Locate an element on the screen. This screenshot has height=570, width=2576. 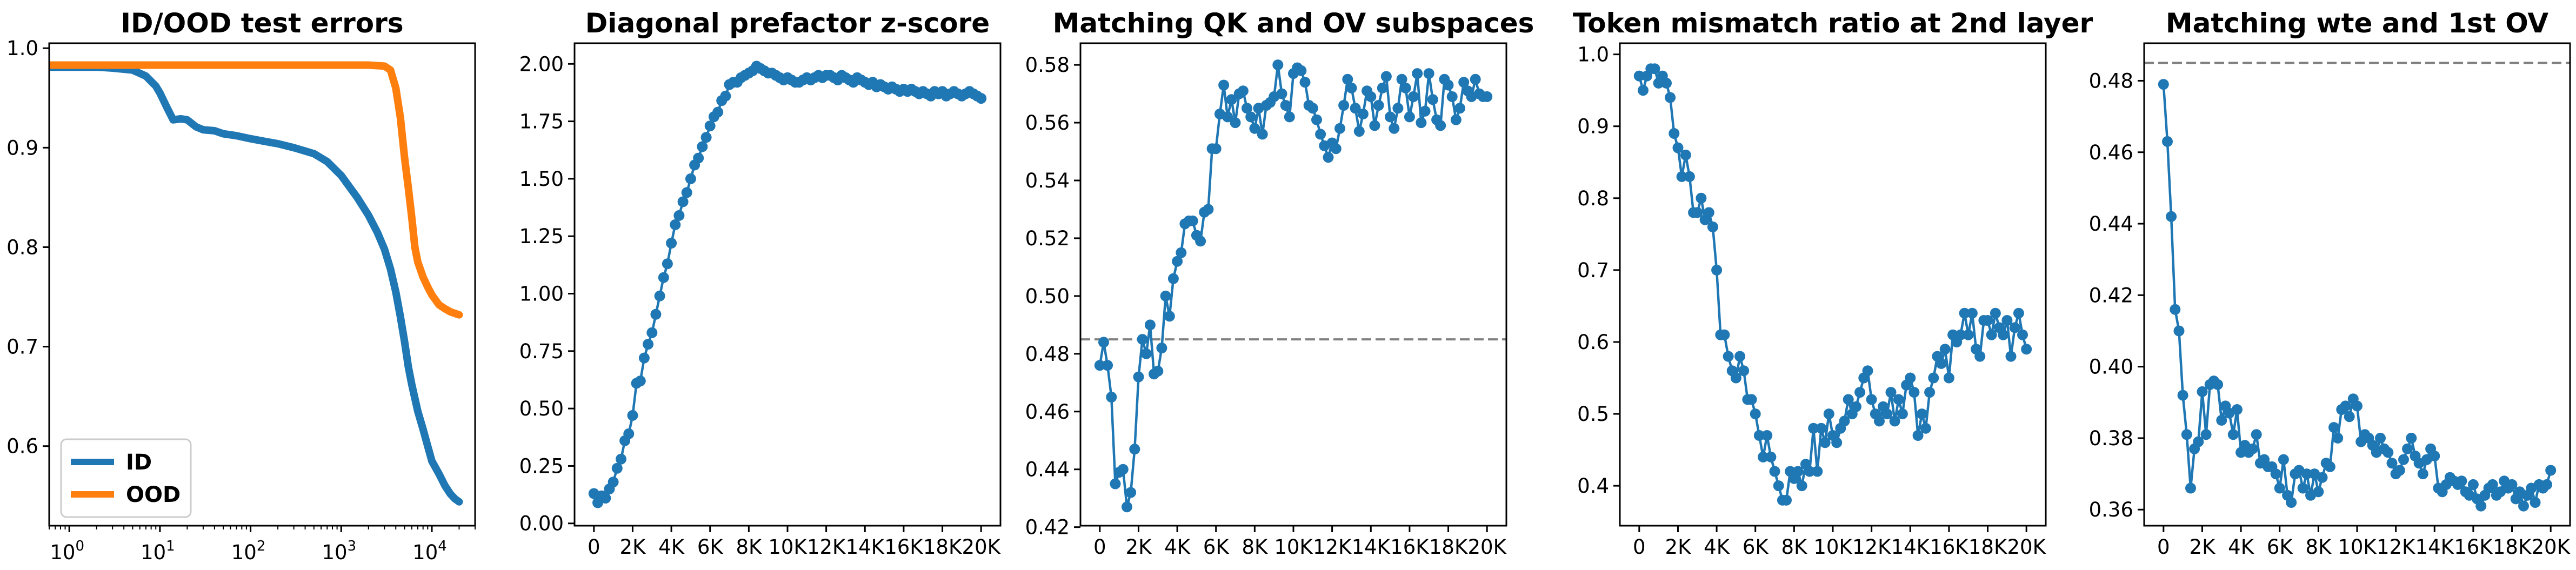
x-tick-label: 6K is located at coordinates (710, 547).